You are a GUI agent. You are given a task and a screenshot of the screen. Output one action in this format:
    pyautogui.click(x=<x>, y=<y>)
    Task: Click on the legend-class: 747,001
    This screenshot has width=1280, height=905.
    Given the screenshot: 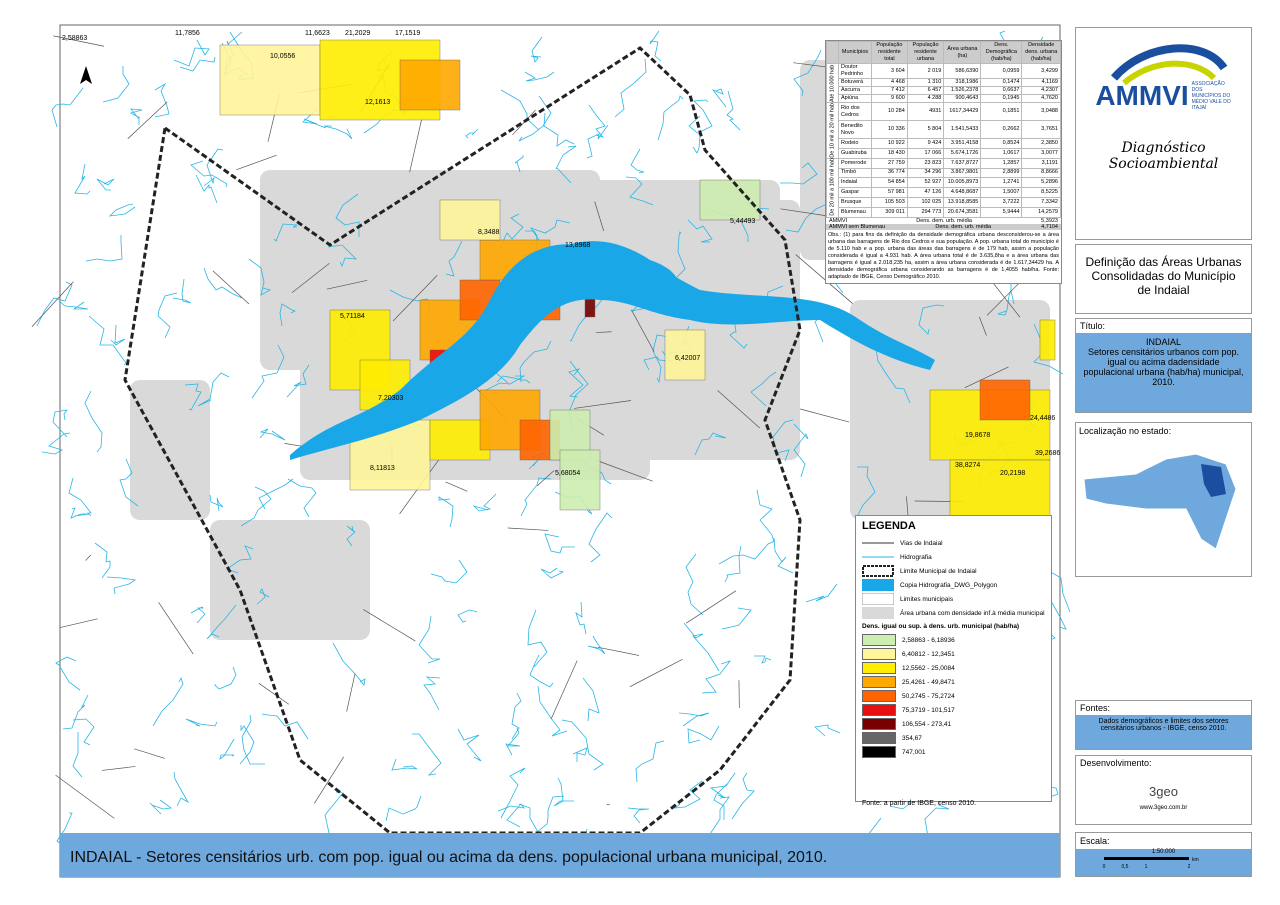 What is the action you would take?
    pyautogui.click(x=956, y=752)
    